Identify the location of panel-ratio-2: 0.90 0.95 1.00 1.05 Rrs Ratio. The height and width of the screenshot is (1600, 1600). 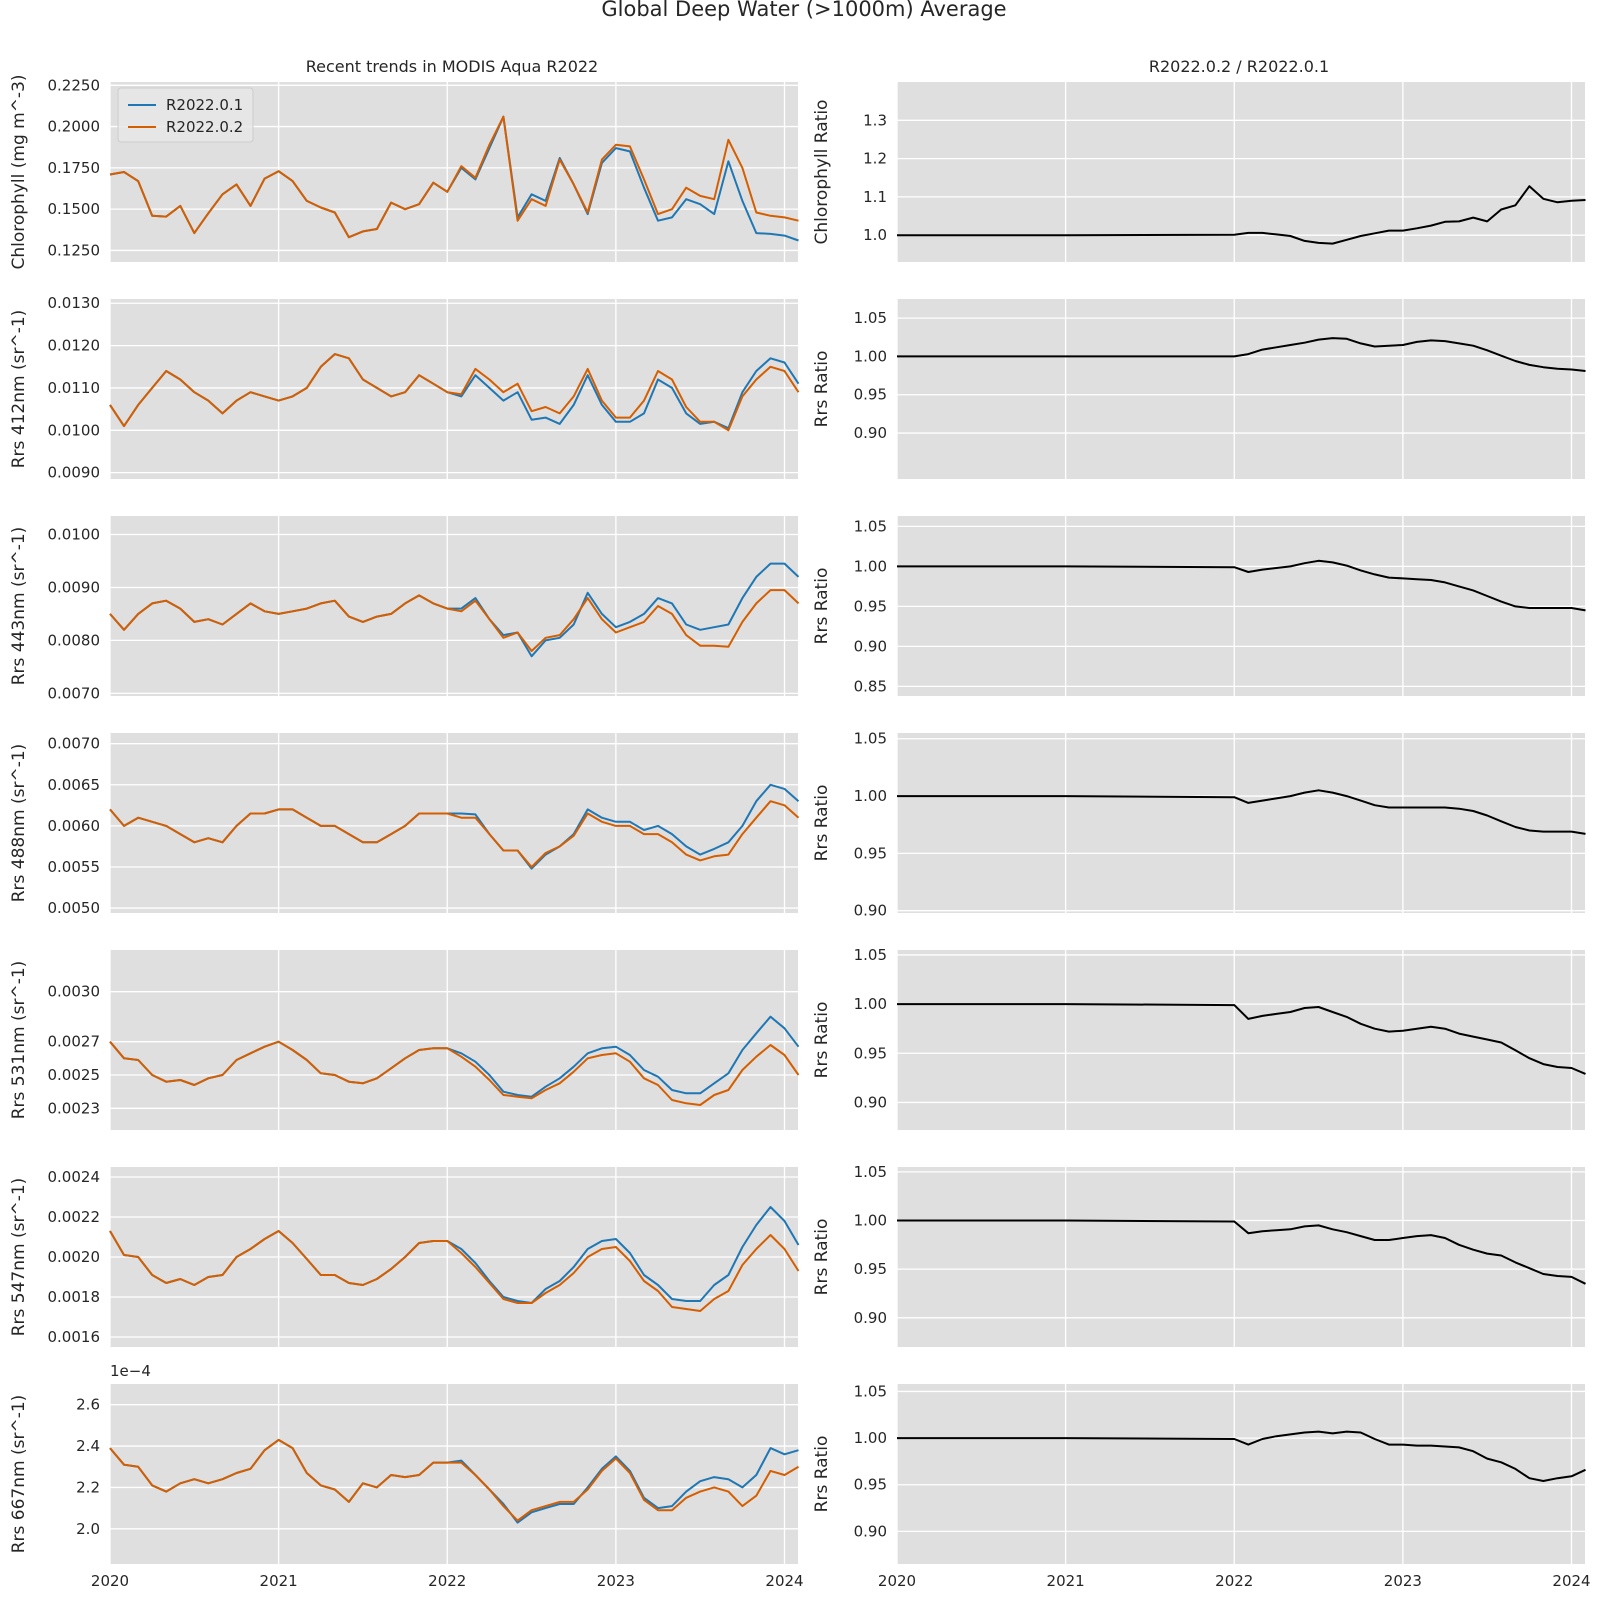
(1199, 389).